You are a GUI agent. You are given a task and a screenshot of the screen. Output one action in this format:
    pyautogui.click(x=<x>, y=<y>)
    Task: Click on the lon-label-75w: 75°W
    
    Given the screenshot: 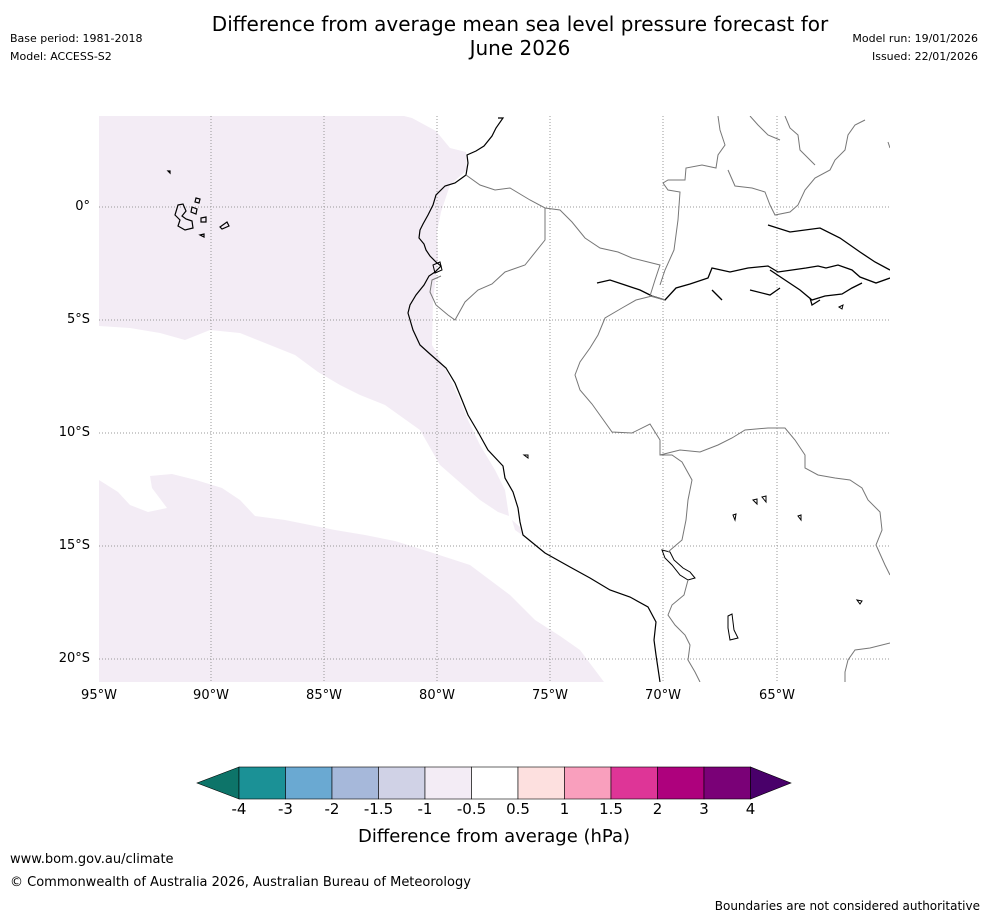 What is the action you would take?
    pyautogui.click(x=550, y=695)
    